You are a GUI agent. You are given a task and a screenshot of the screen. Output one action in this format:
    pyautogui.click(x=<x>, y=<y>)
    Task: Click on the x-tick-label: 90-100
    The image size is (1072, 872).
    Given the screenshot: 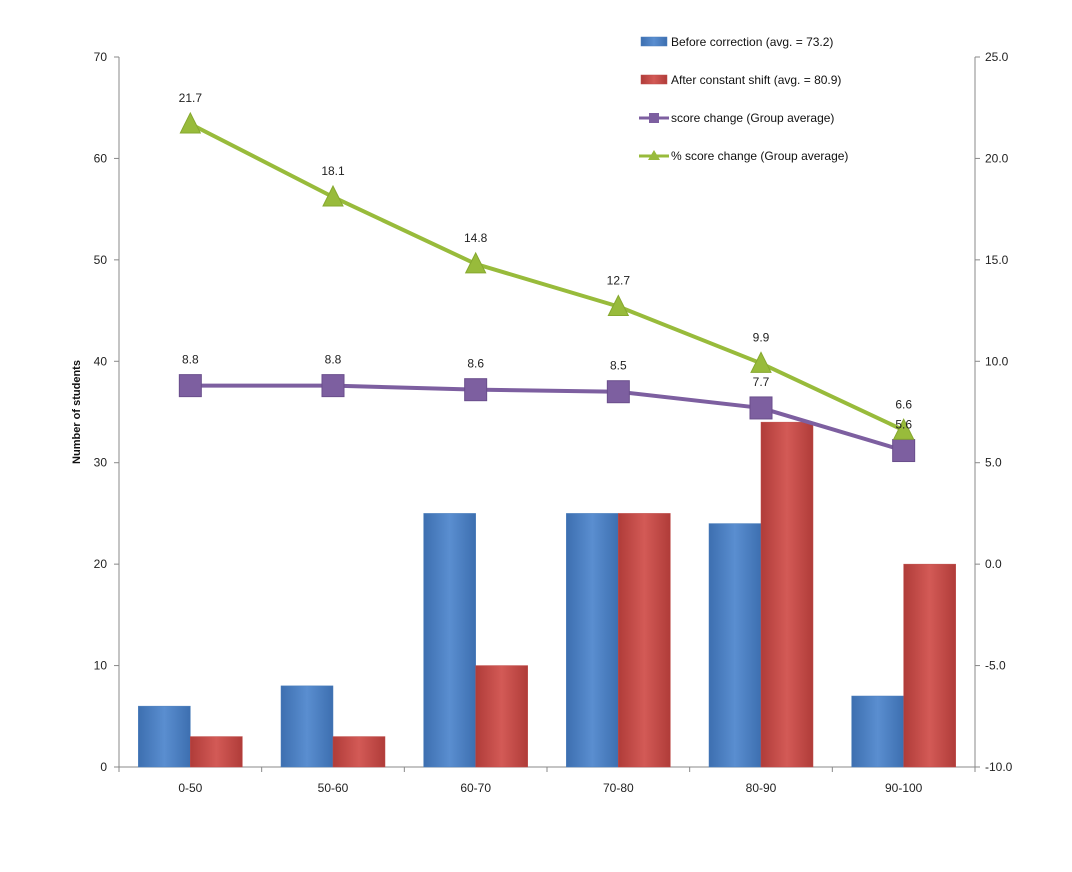 What is the action you would take?
    pyautogui.click(x=904, y=788)
    